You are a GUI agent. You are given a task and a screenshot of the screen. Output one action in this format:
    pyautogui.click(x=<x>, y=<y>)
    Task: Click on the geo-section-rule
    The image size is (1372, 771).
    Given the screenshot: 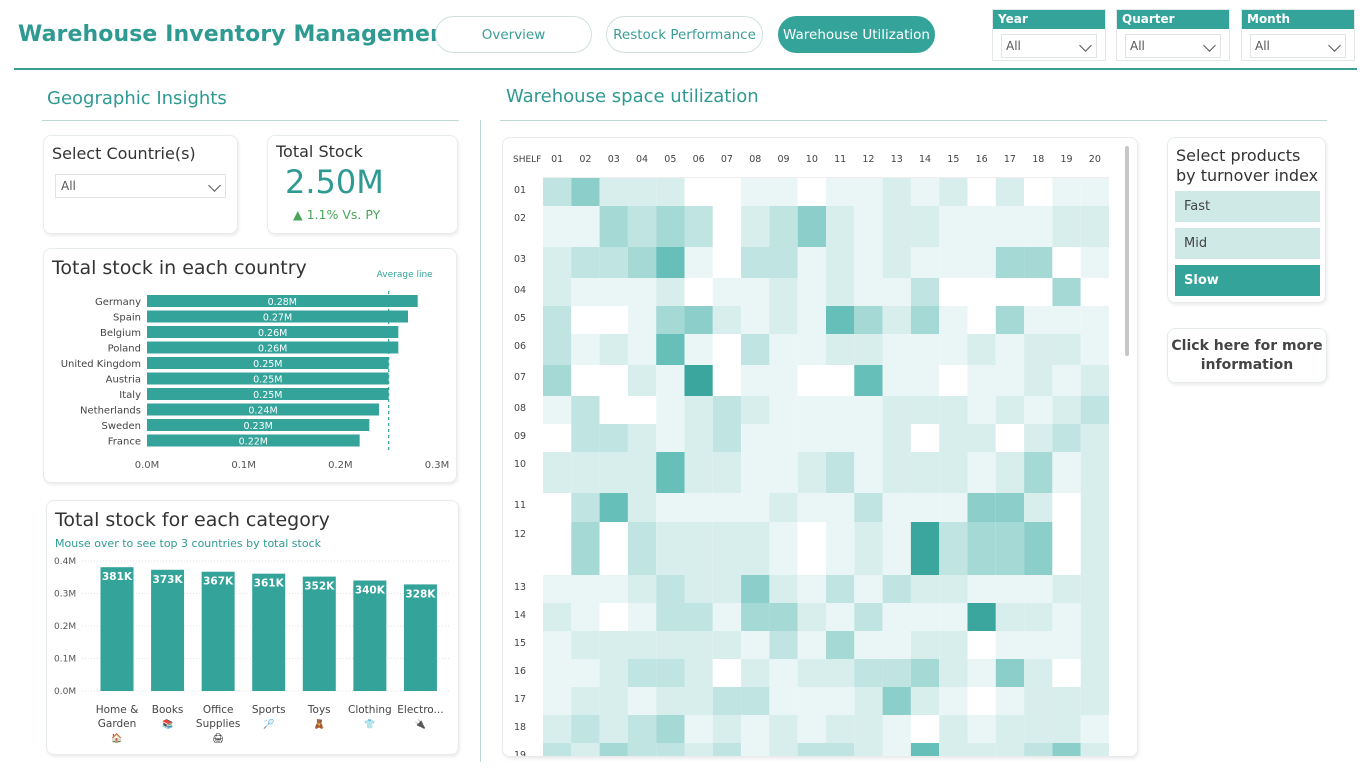 What is the action you would take?
    pyautogui.click(x=250, y=120)
    